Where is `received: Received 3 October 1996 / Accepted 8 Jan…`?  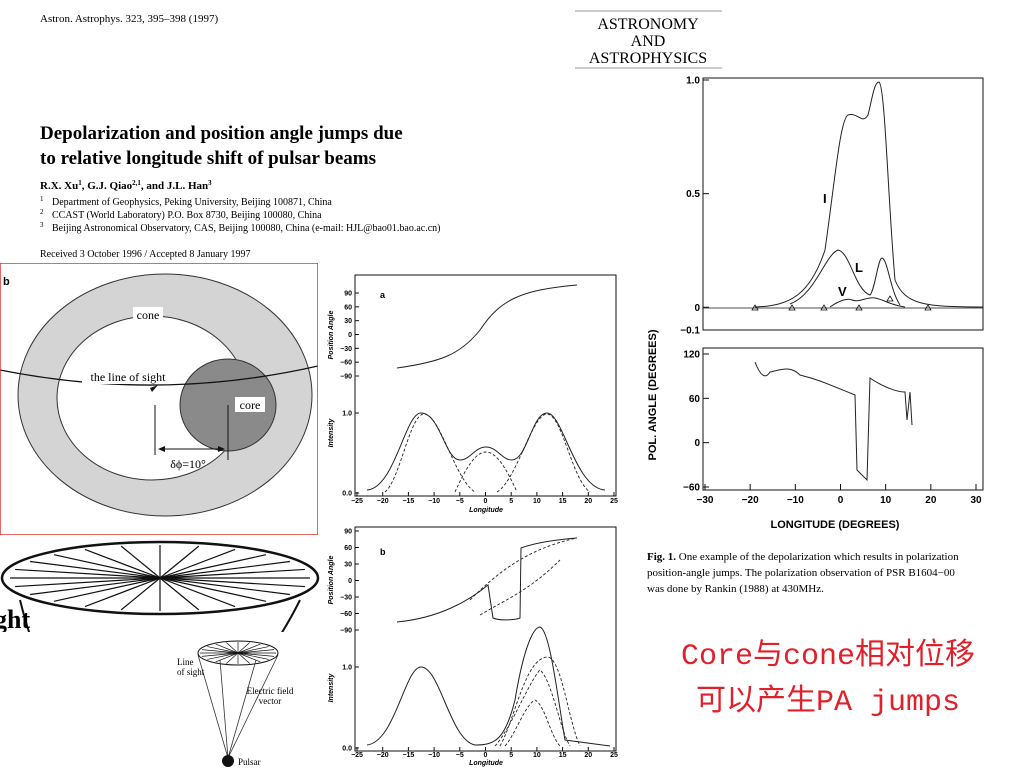 received: Received 3 October 1996 / Accepted 8 Jan… is located at coordinates (145, 254).